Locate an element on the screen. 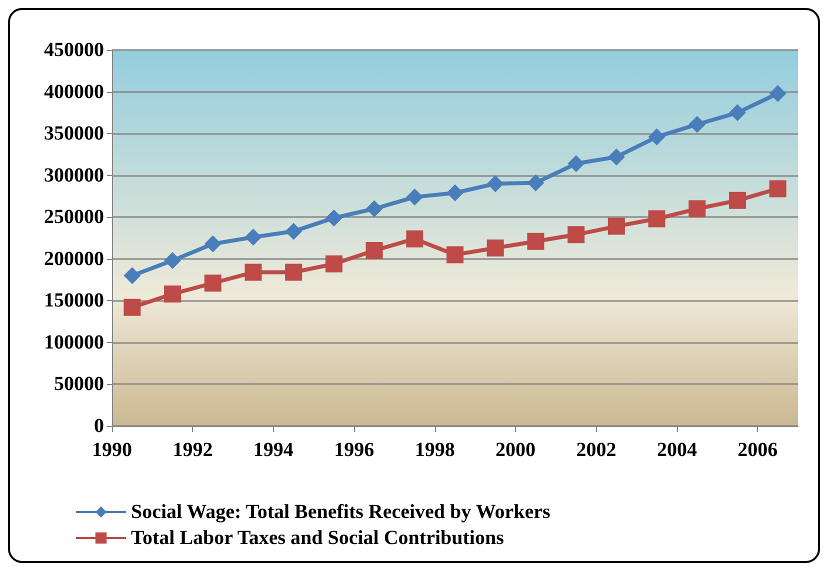 The width and height of the screenshot is (828, 571). x-tick-label: 2004 is located at coordinates (676, 450).